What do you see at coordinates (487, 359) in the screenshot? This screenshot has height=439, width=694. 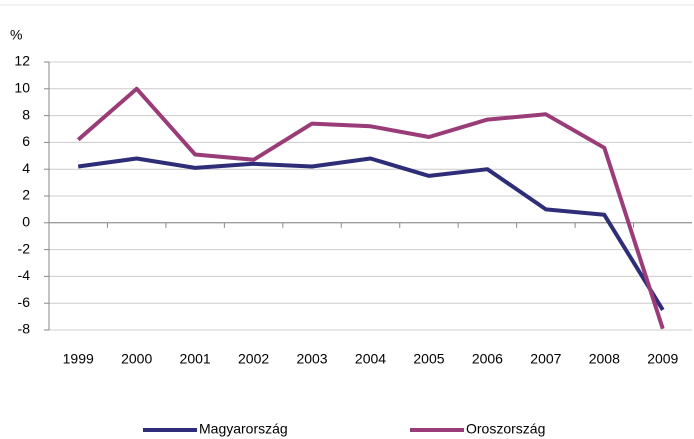 I see `x-tick-label: 2006` at bounding box center [487, 359].